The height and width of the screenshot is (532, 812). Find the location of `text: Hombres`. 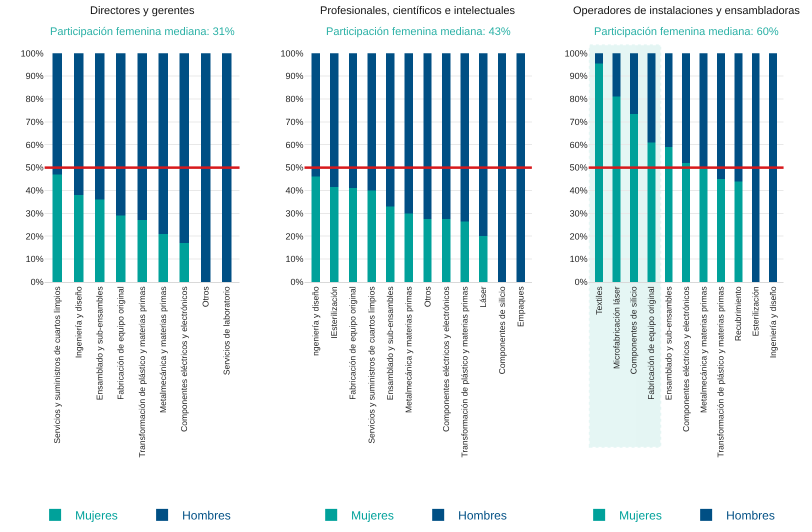

text: Hombres is located at coordinates (750, 515).